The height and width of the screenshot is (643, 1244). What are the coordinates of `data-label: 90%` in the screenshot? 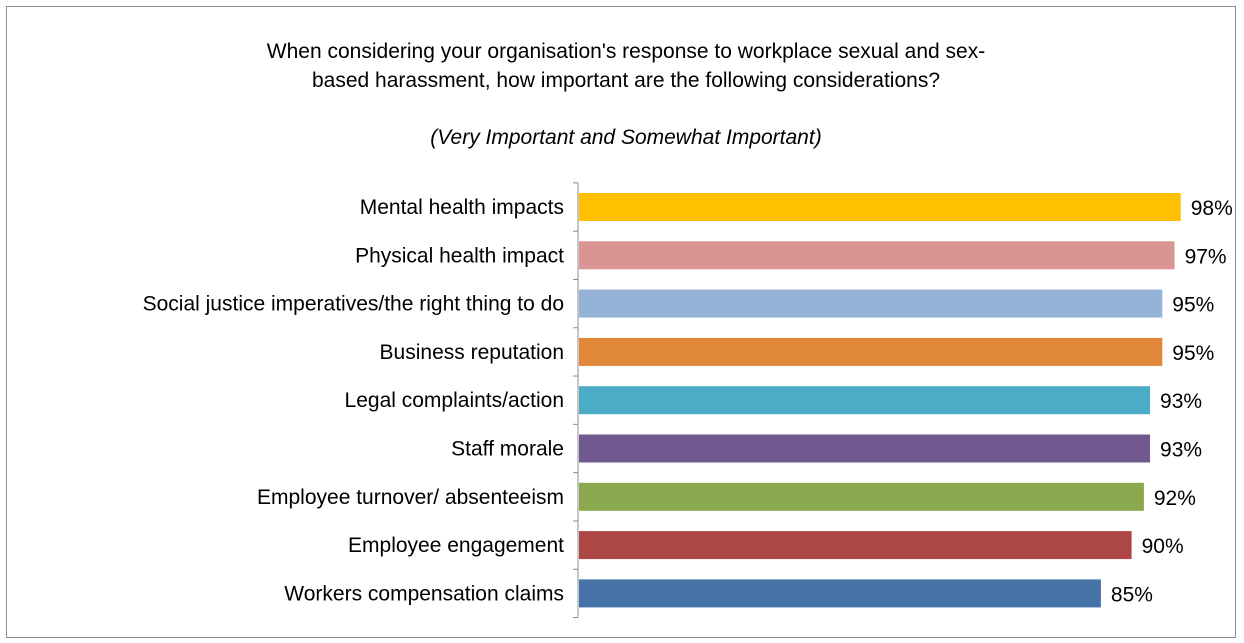 It's located at (1163, 546).